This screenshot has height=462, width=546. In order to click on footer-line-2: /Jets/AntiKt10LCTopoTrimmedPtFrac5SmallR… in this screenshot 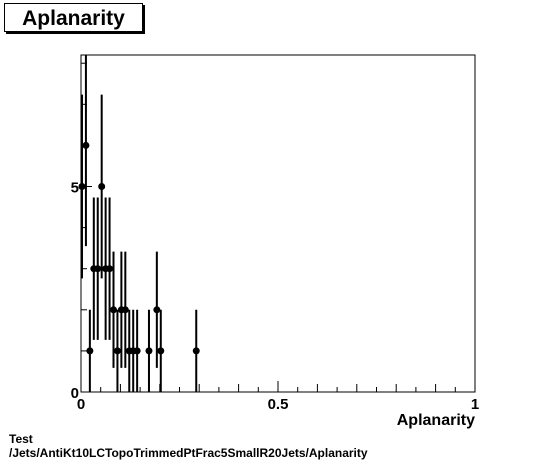, I will do `click(188, 453)`.